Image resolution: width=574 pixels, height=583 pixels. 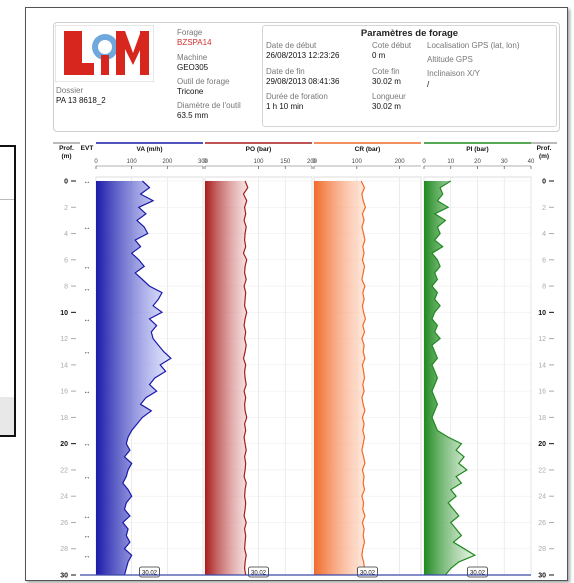 I want to click on depth-tick-label-right: 24, so click(x=542, y=497).